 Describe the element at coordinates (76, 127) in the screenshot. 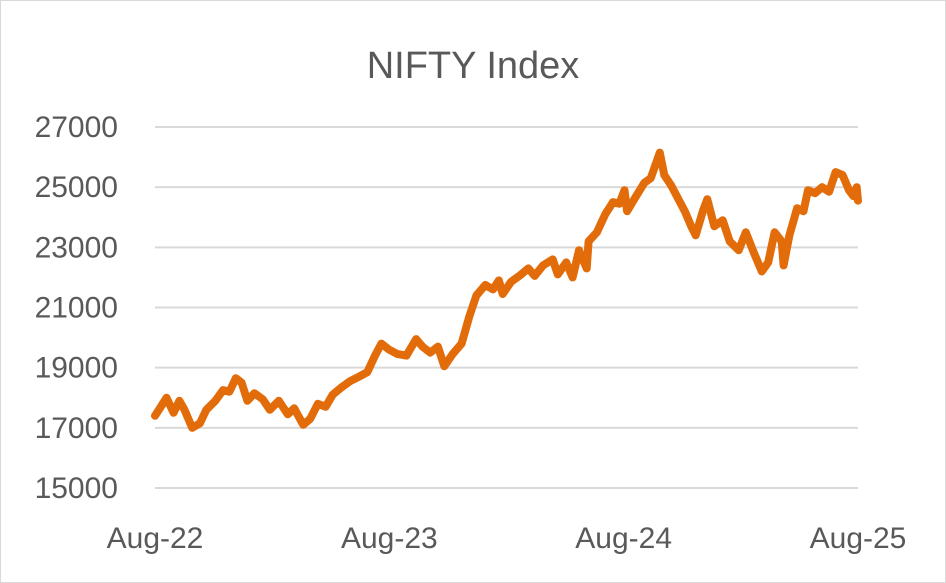

I see `y-tick-label: 27000` at that location.